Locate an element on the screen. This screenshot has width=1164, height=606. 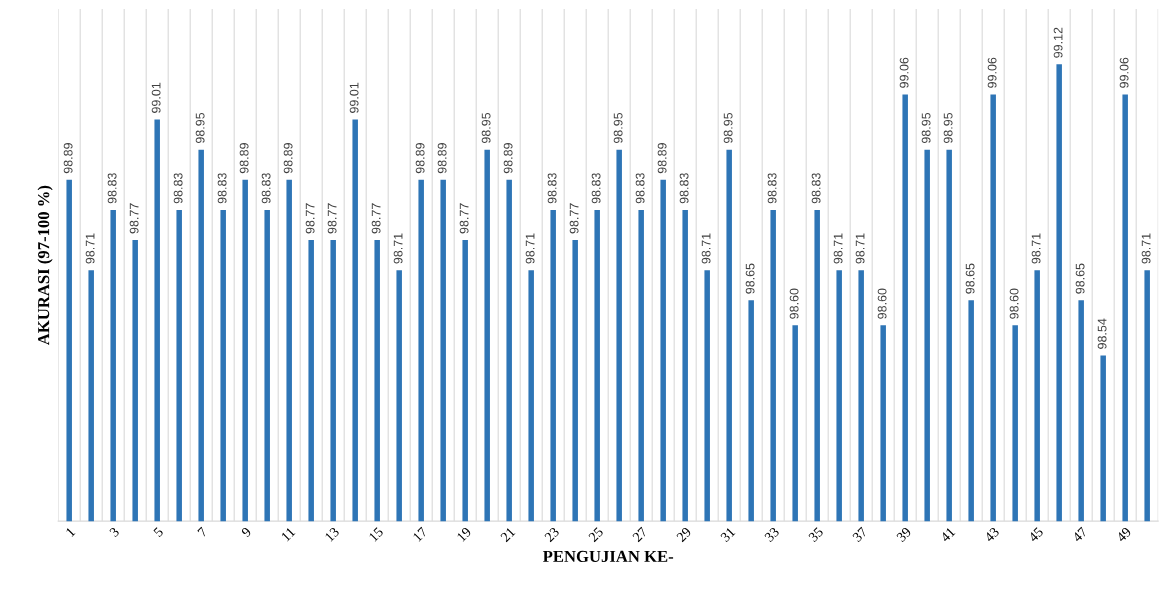
x-tick-label: 37 is located at coordinates (860, 534).